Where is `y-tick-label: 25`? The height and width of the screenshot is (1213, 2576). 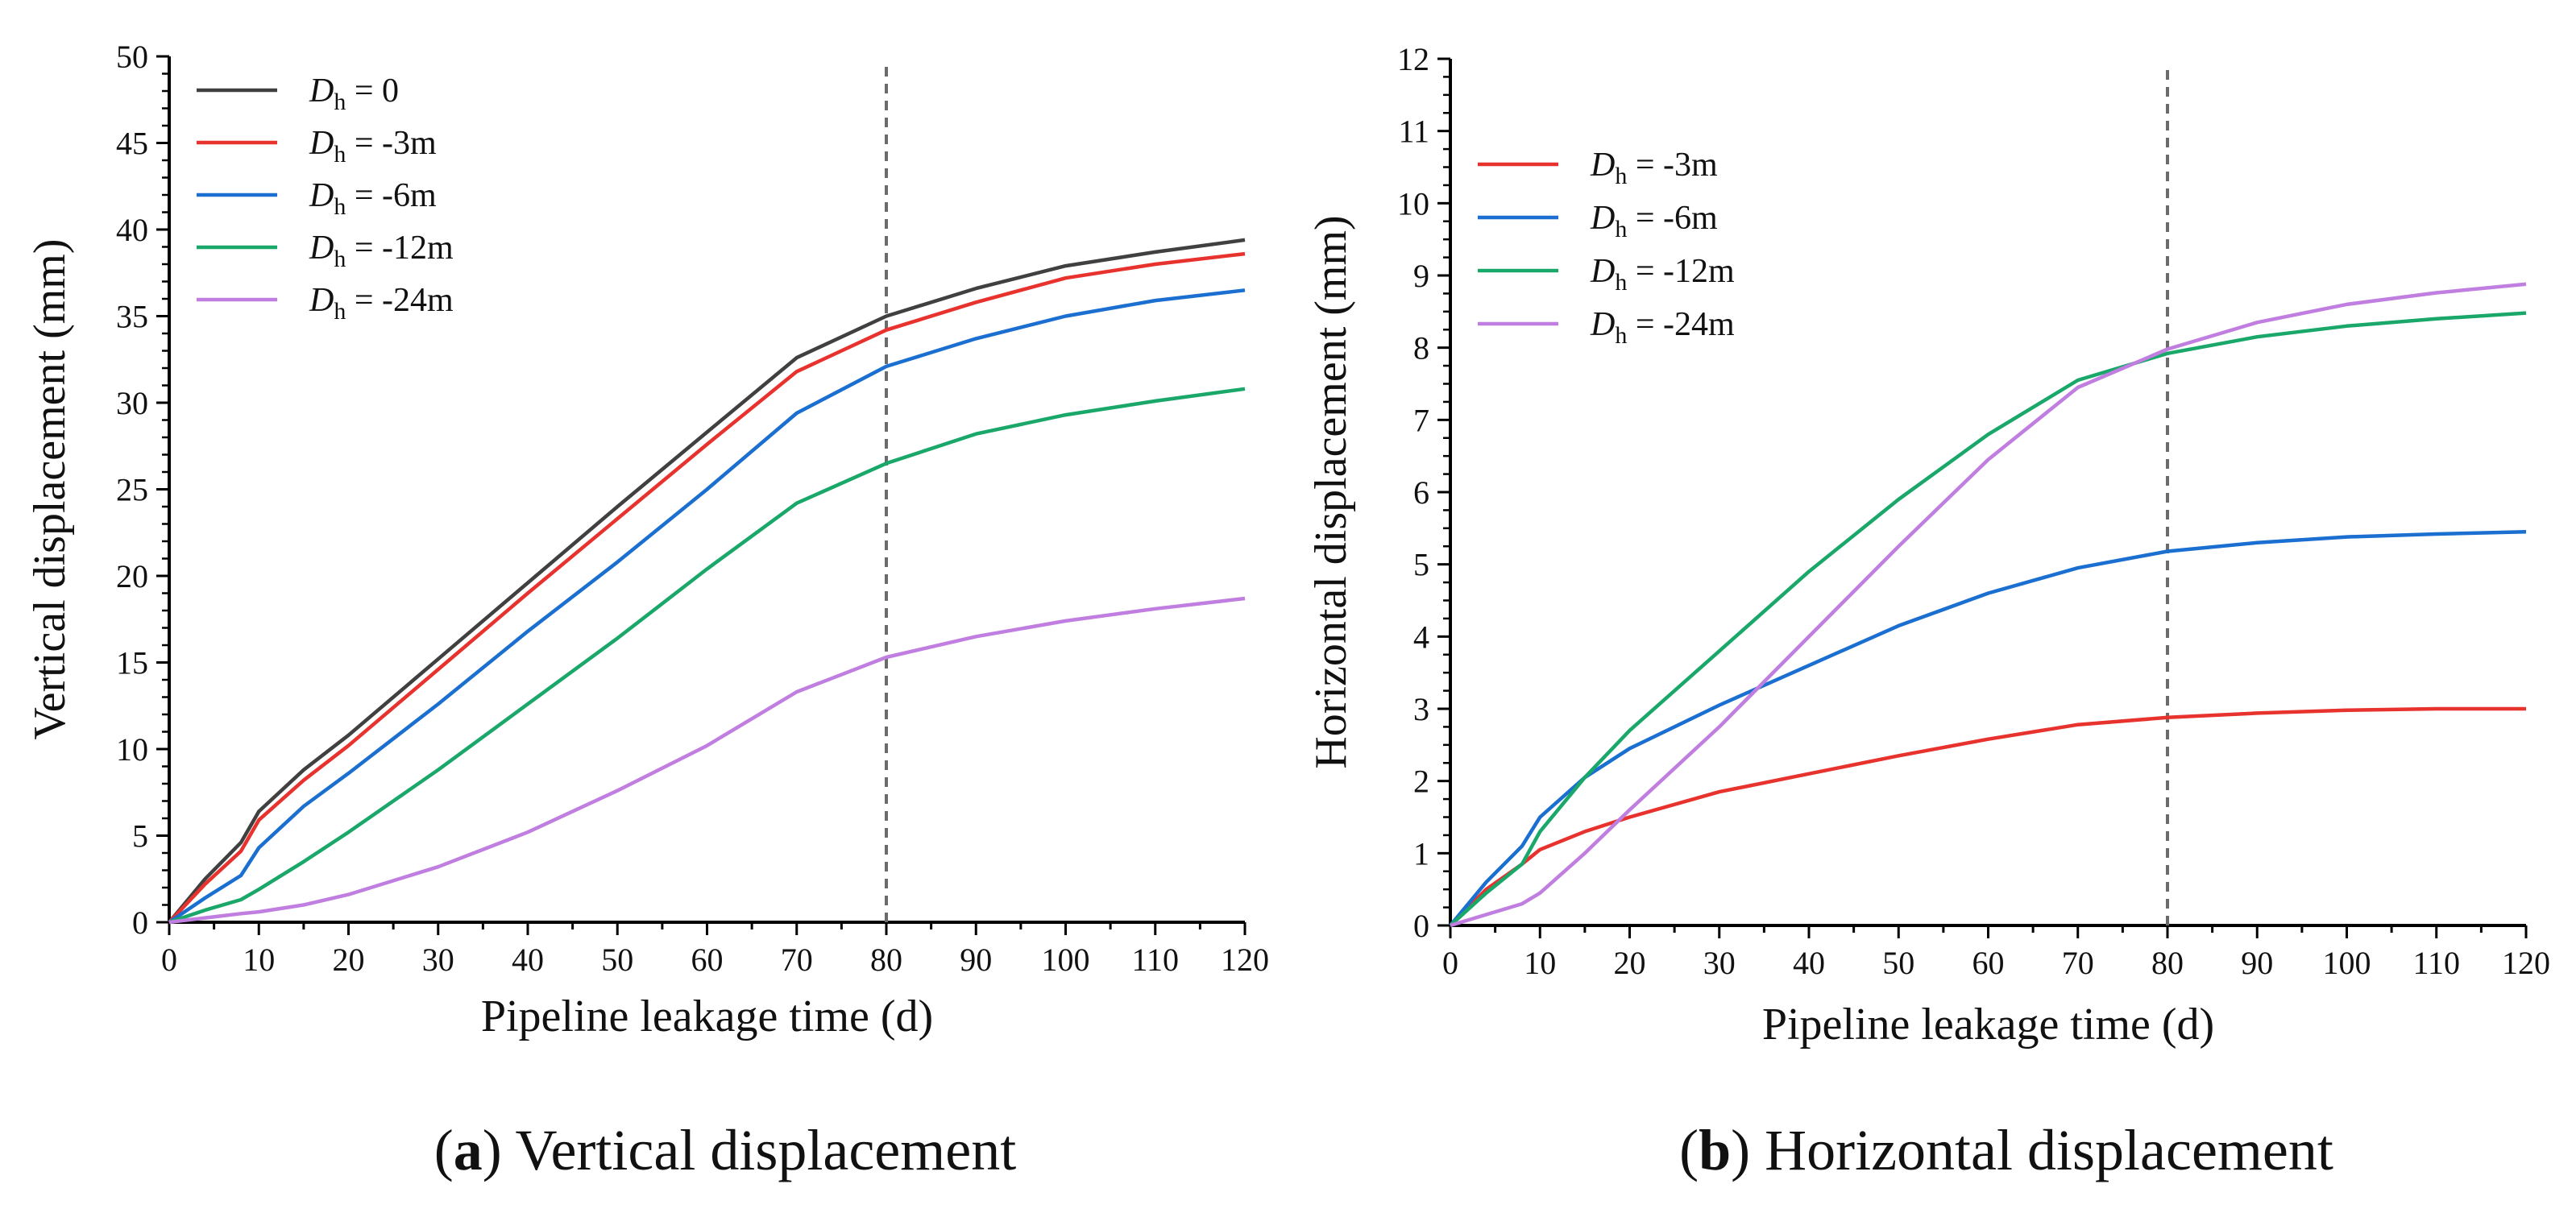
y-tick-label: 25 is located at coordinates (132, 490).